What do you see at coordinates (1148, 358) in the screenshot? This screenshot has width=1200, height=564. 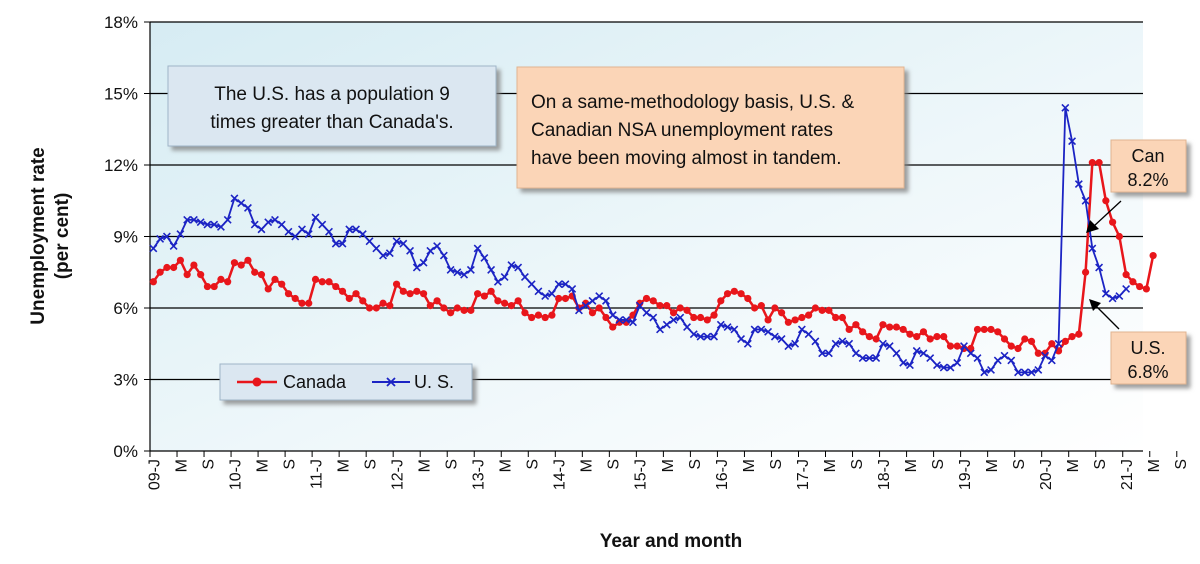 I see `callout-us-box` at bounding box center [1148, 358].